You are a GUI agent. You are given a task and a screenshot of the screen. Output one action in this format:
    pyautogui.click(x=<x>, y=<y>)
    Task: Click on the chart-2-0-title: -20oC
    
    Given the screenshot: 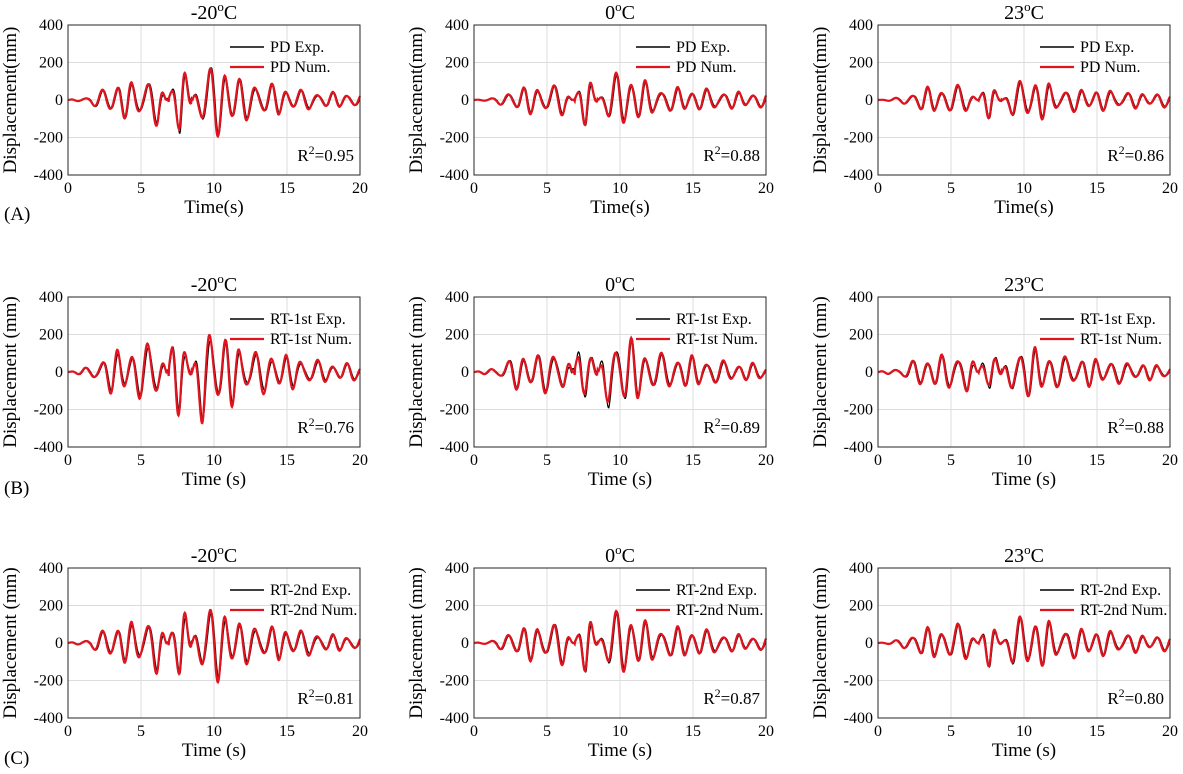 What is the action you would take?
    pyautogui.click(x=214, y=554)
    